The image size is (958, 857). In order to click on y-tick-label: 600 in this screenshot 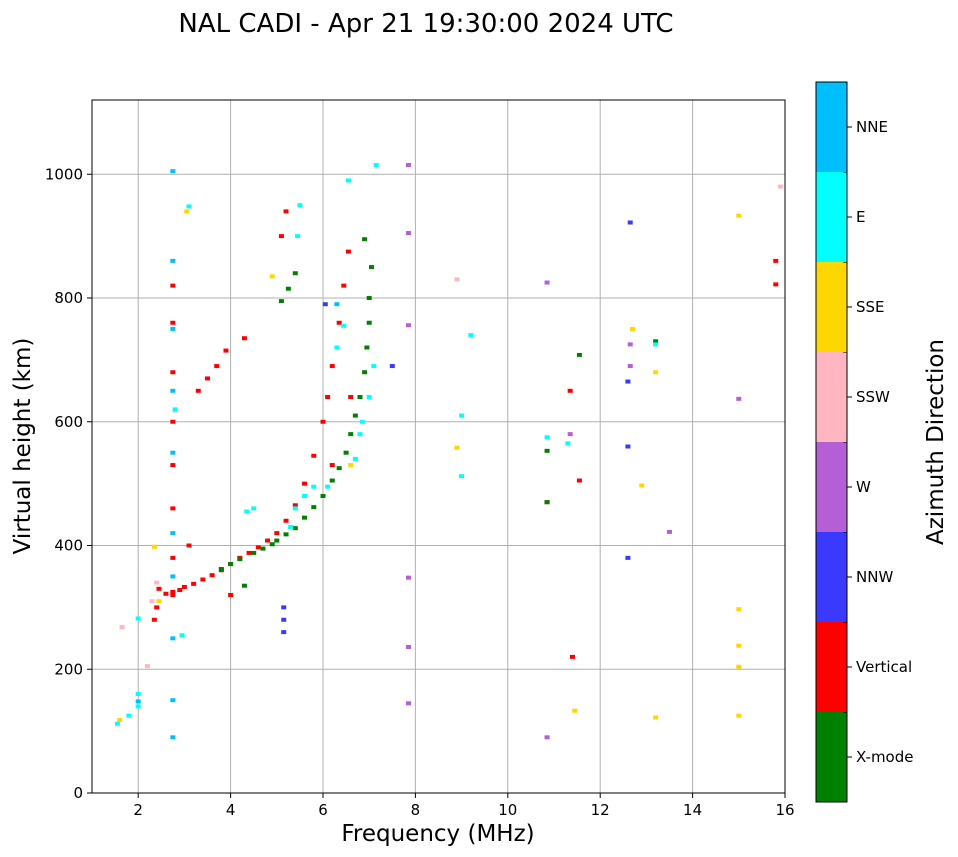, I will do `click(68, 422)`.